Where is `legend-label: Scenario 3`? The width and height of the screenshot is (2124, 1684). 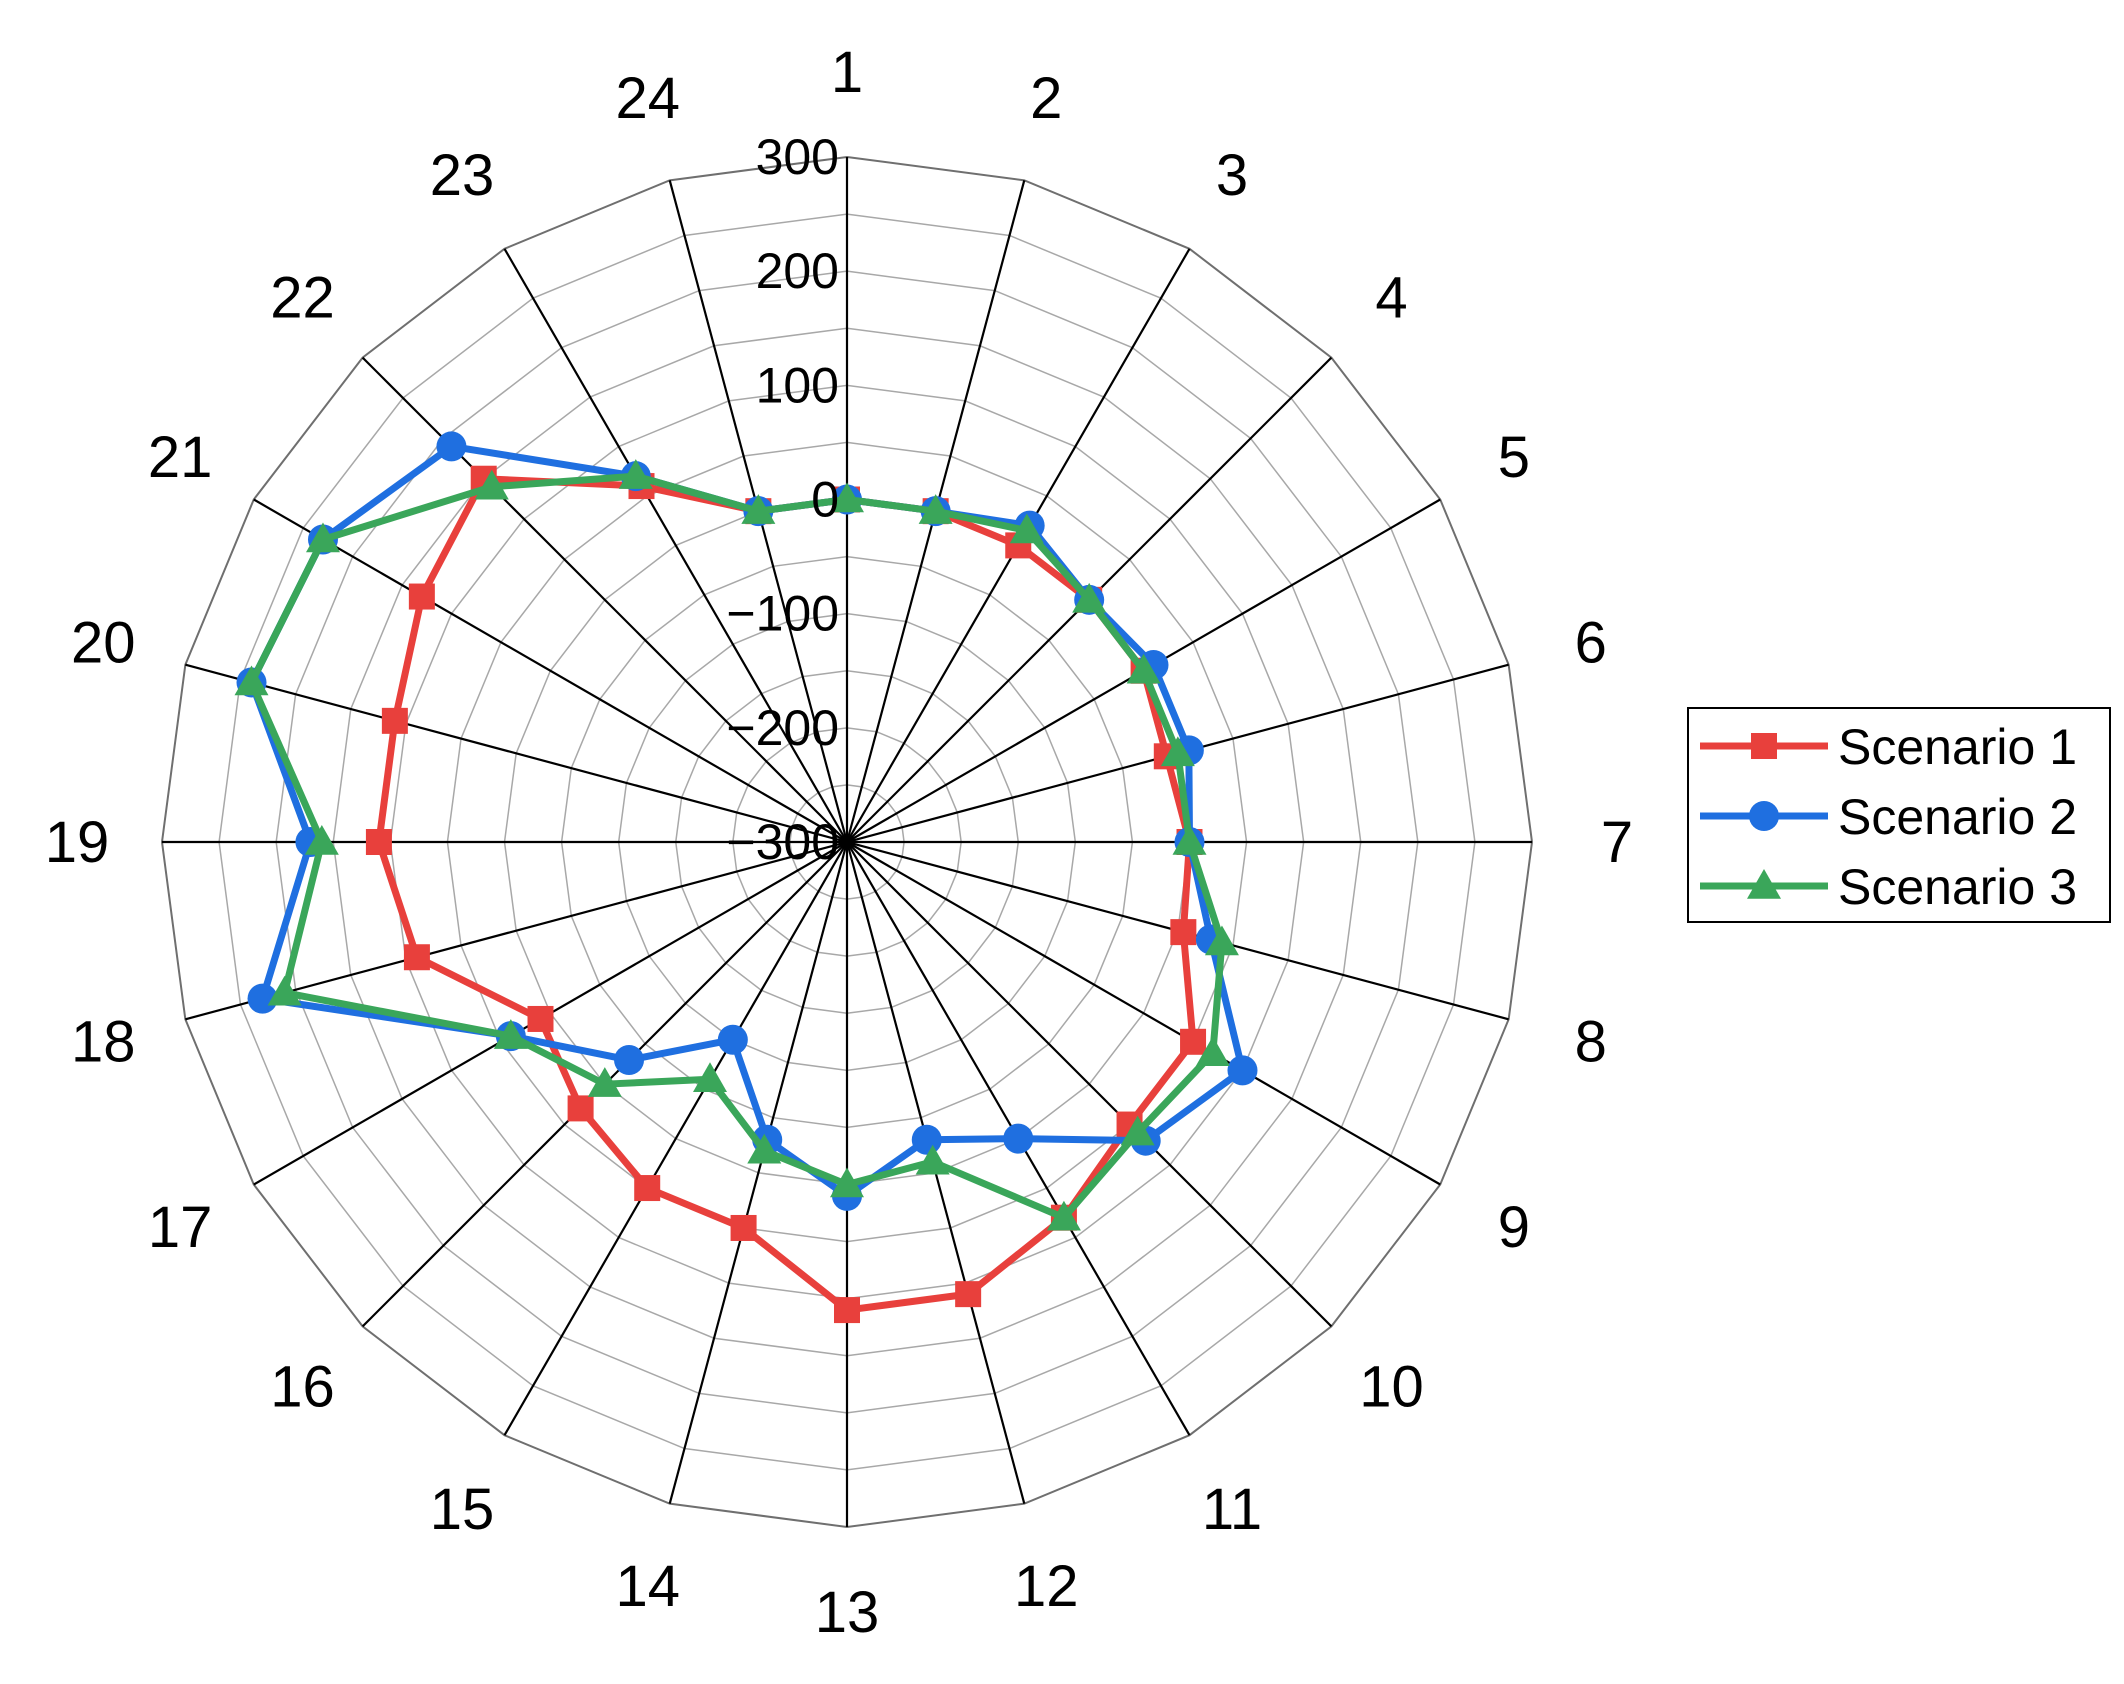 legend-label: Scenario 3 is located at coordinates (1957, 887).